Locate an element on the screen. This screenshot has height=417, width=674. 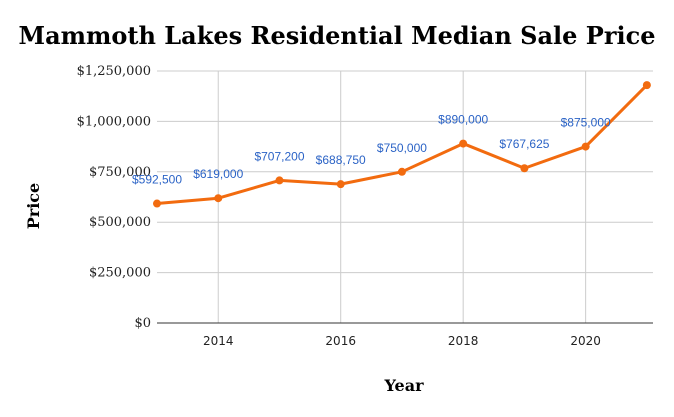
data-label: $875,000 is located at coordinates (586, 123).